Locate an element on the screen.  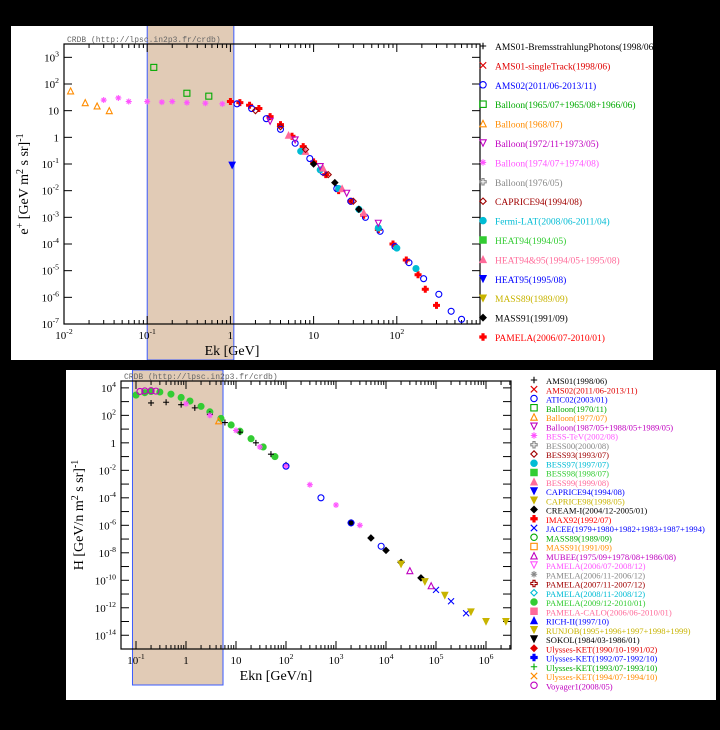
legend-entry-15: IMAX92(1992/07) is located at coordinates (579, 520).